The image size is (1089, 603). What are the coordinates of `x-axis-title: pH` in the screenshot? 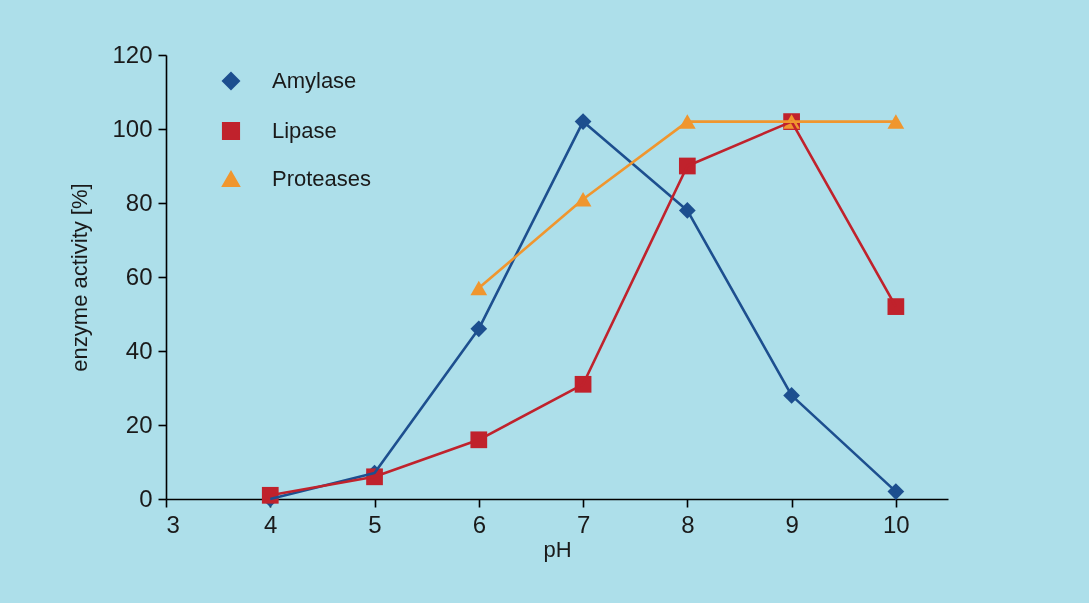 It's located at (557, 549).